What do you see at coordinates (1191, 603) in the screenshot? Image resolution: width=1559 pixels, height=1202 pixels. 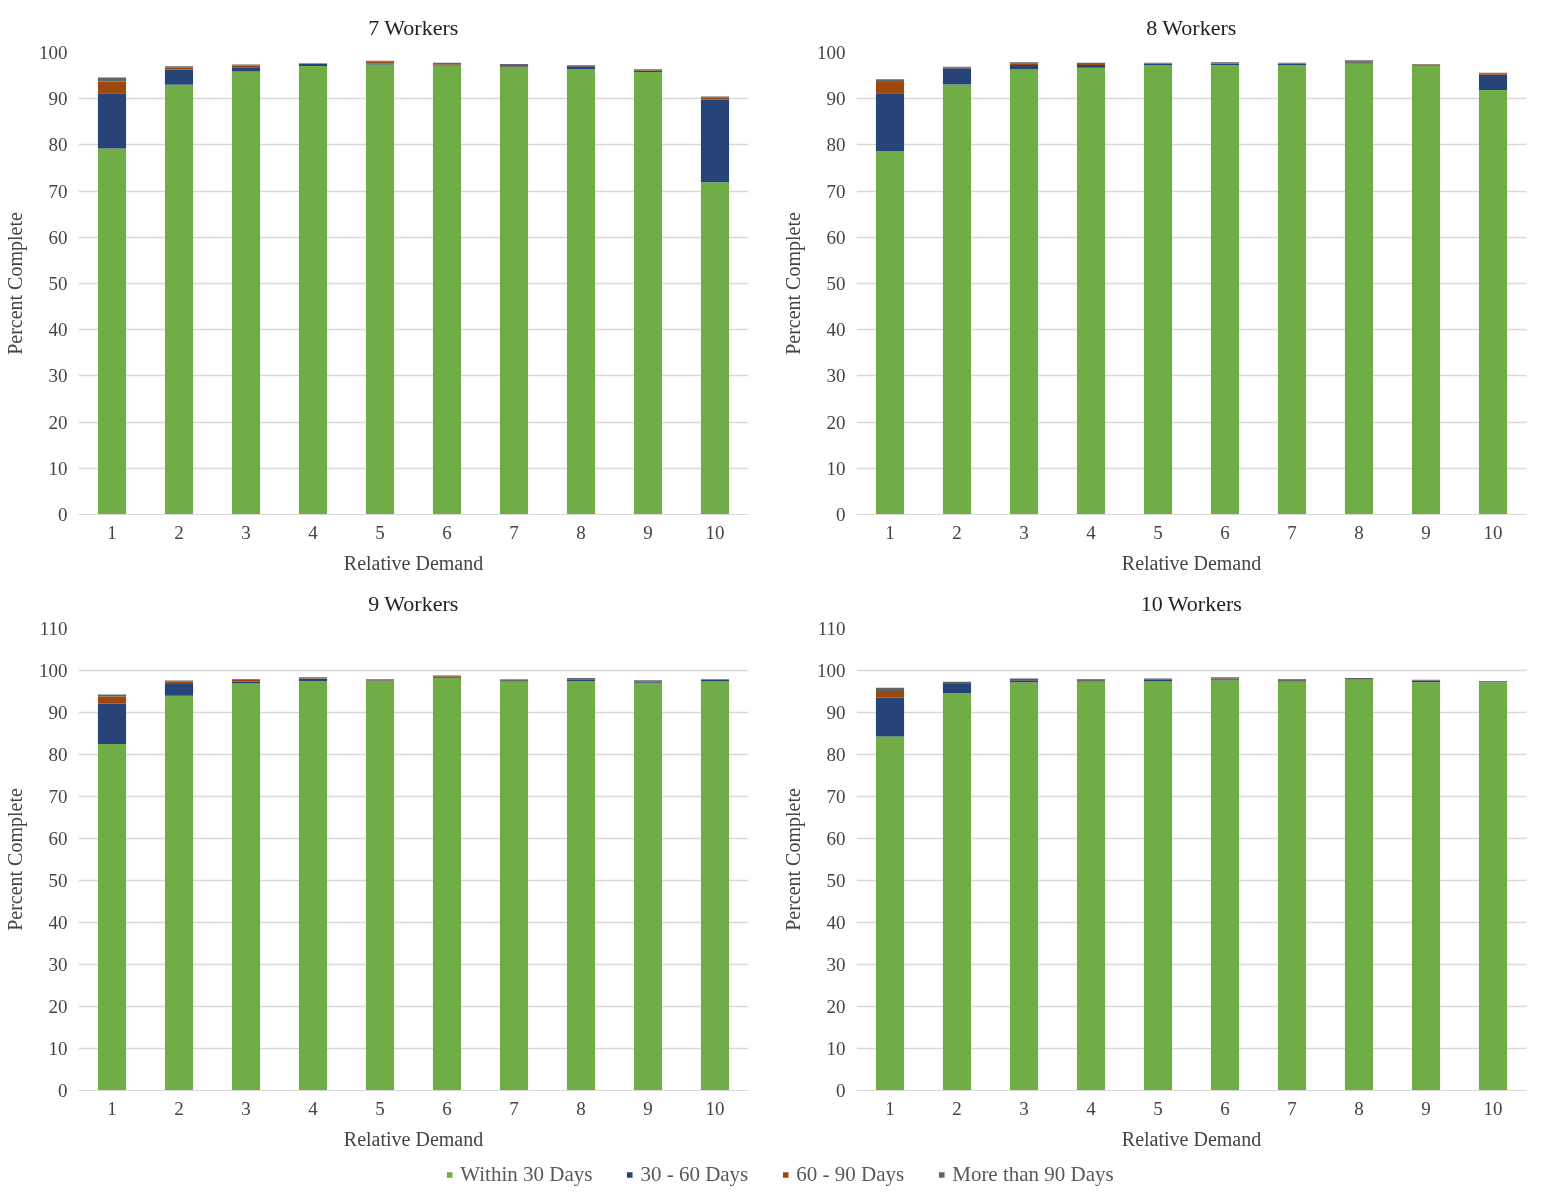 I see `chart-title: 10 Workers` at bounding box center [1191, 603].